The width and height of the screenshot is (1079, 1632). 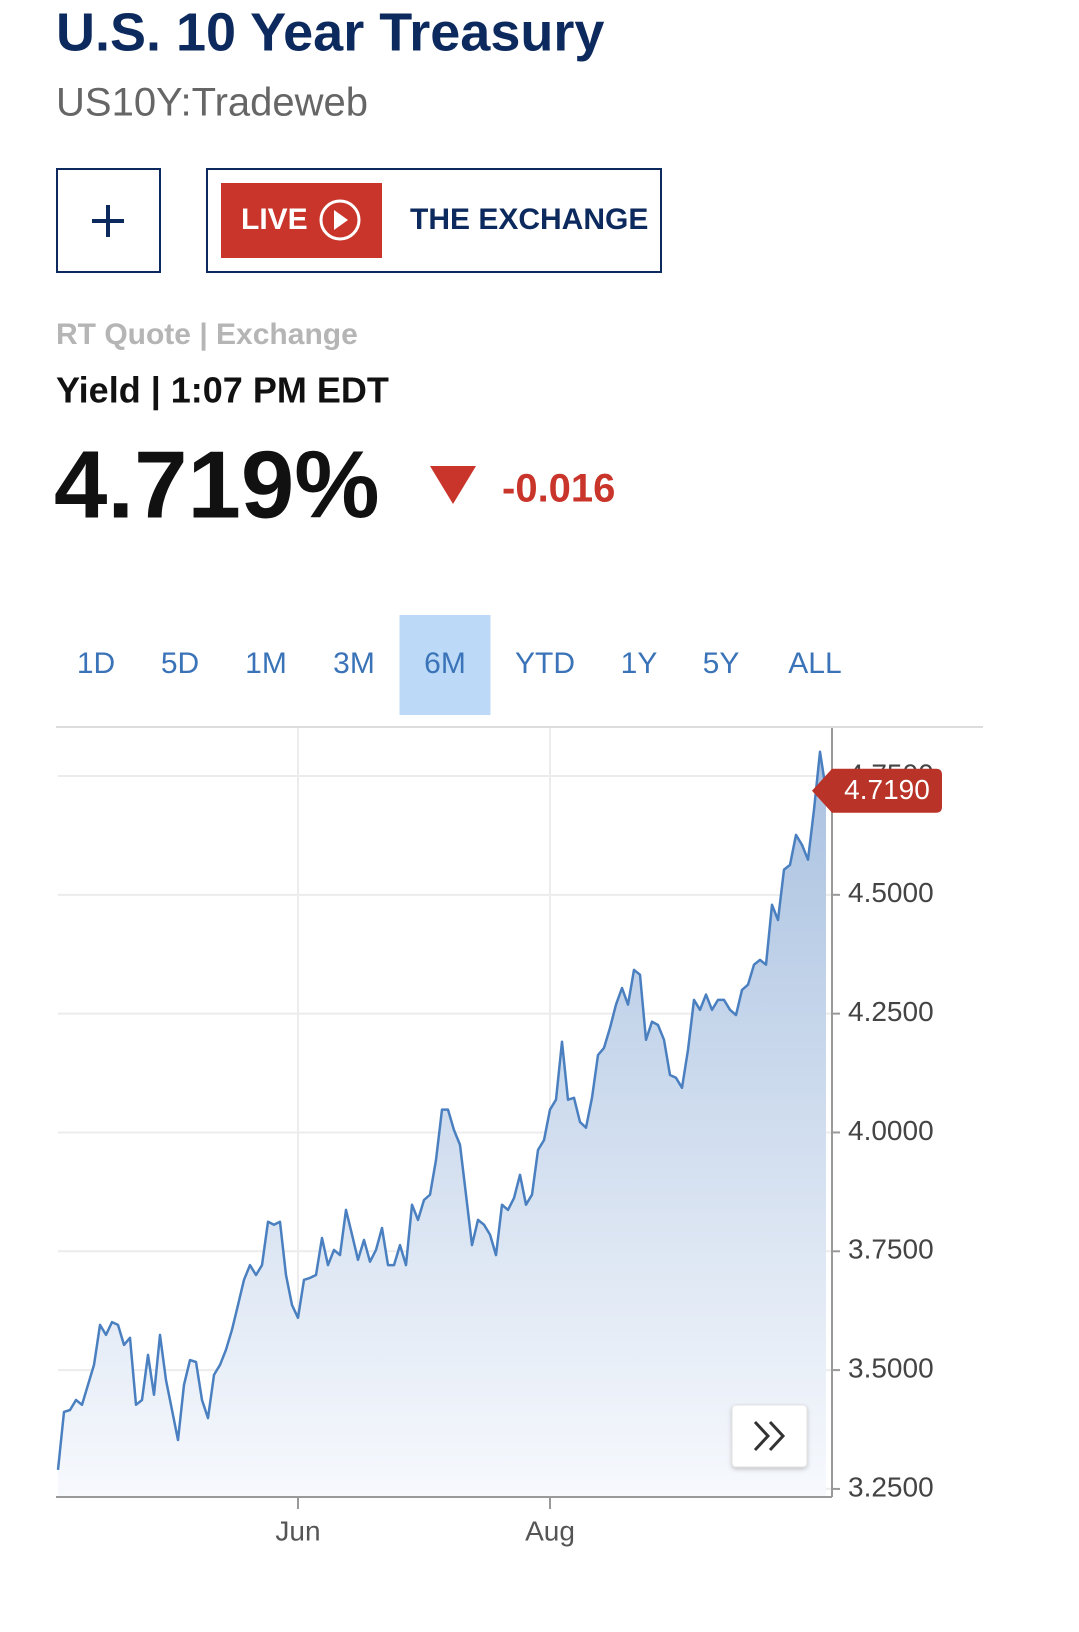 What do you see at coordinates (207, 334) in the screenshot?
I see `quote-source: RT Quote | Exchange` at bounding box center [207, 334].